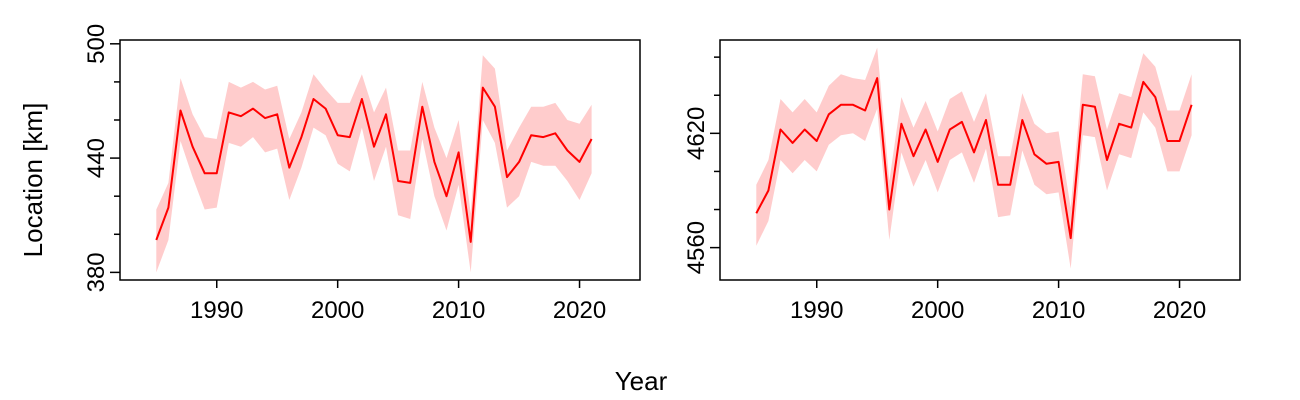 The image size is (1300, 400). I want to click on y-tick-label: 380, so click(96, 272).